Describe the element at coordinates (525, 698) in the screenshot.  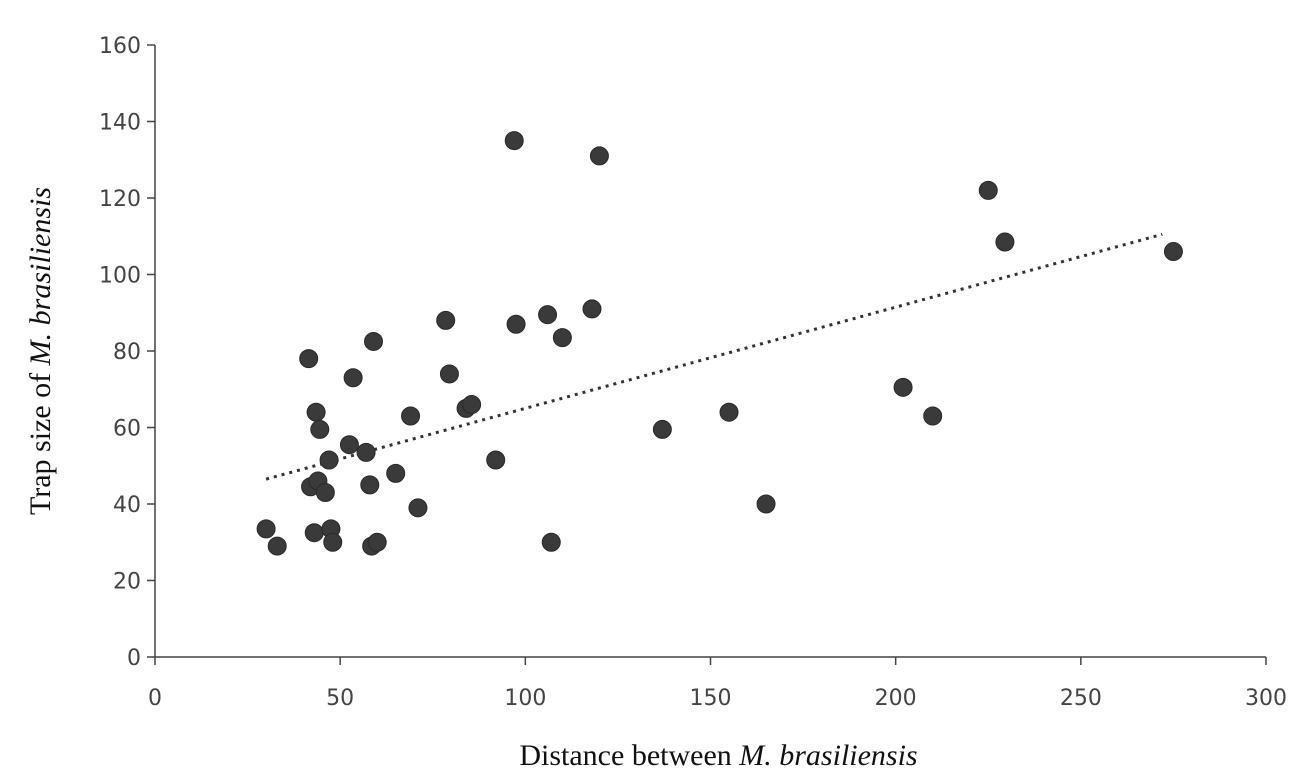
I see `x-tick-label: 100` at that location.